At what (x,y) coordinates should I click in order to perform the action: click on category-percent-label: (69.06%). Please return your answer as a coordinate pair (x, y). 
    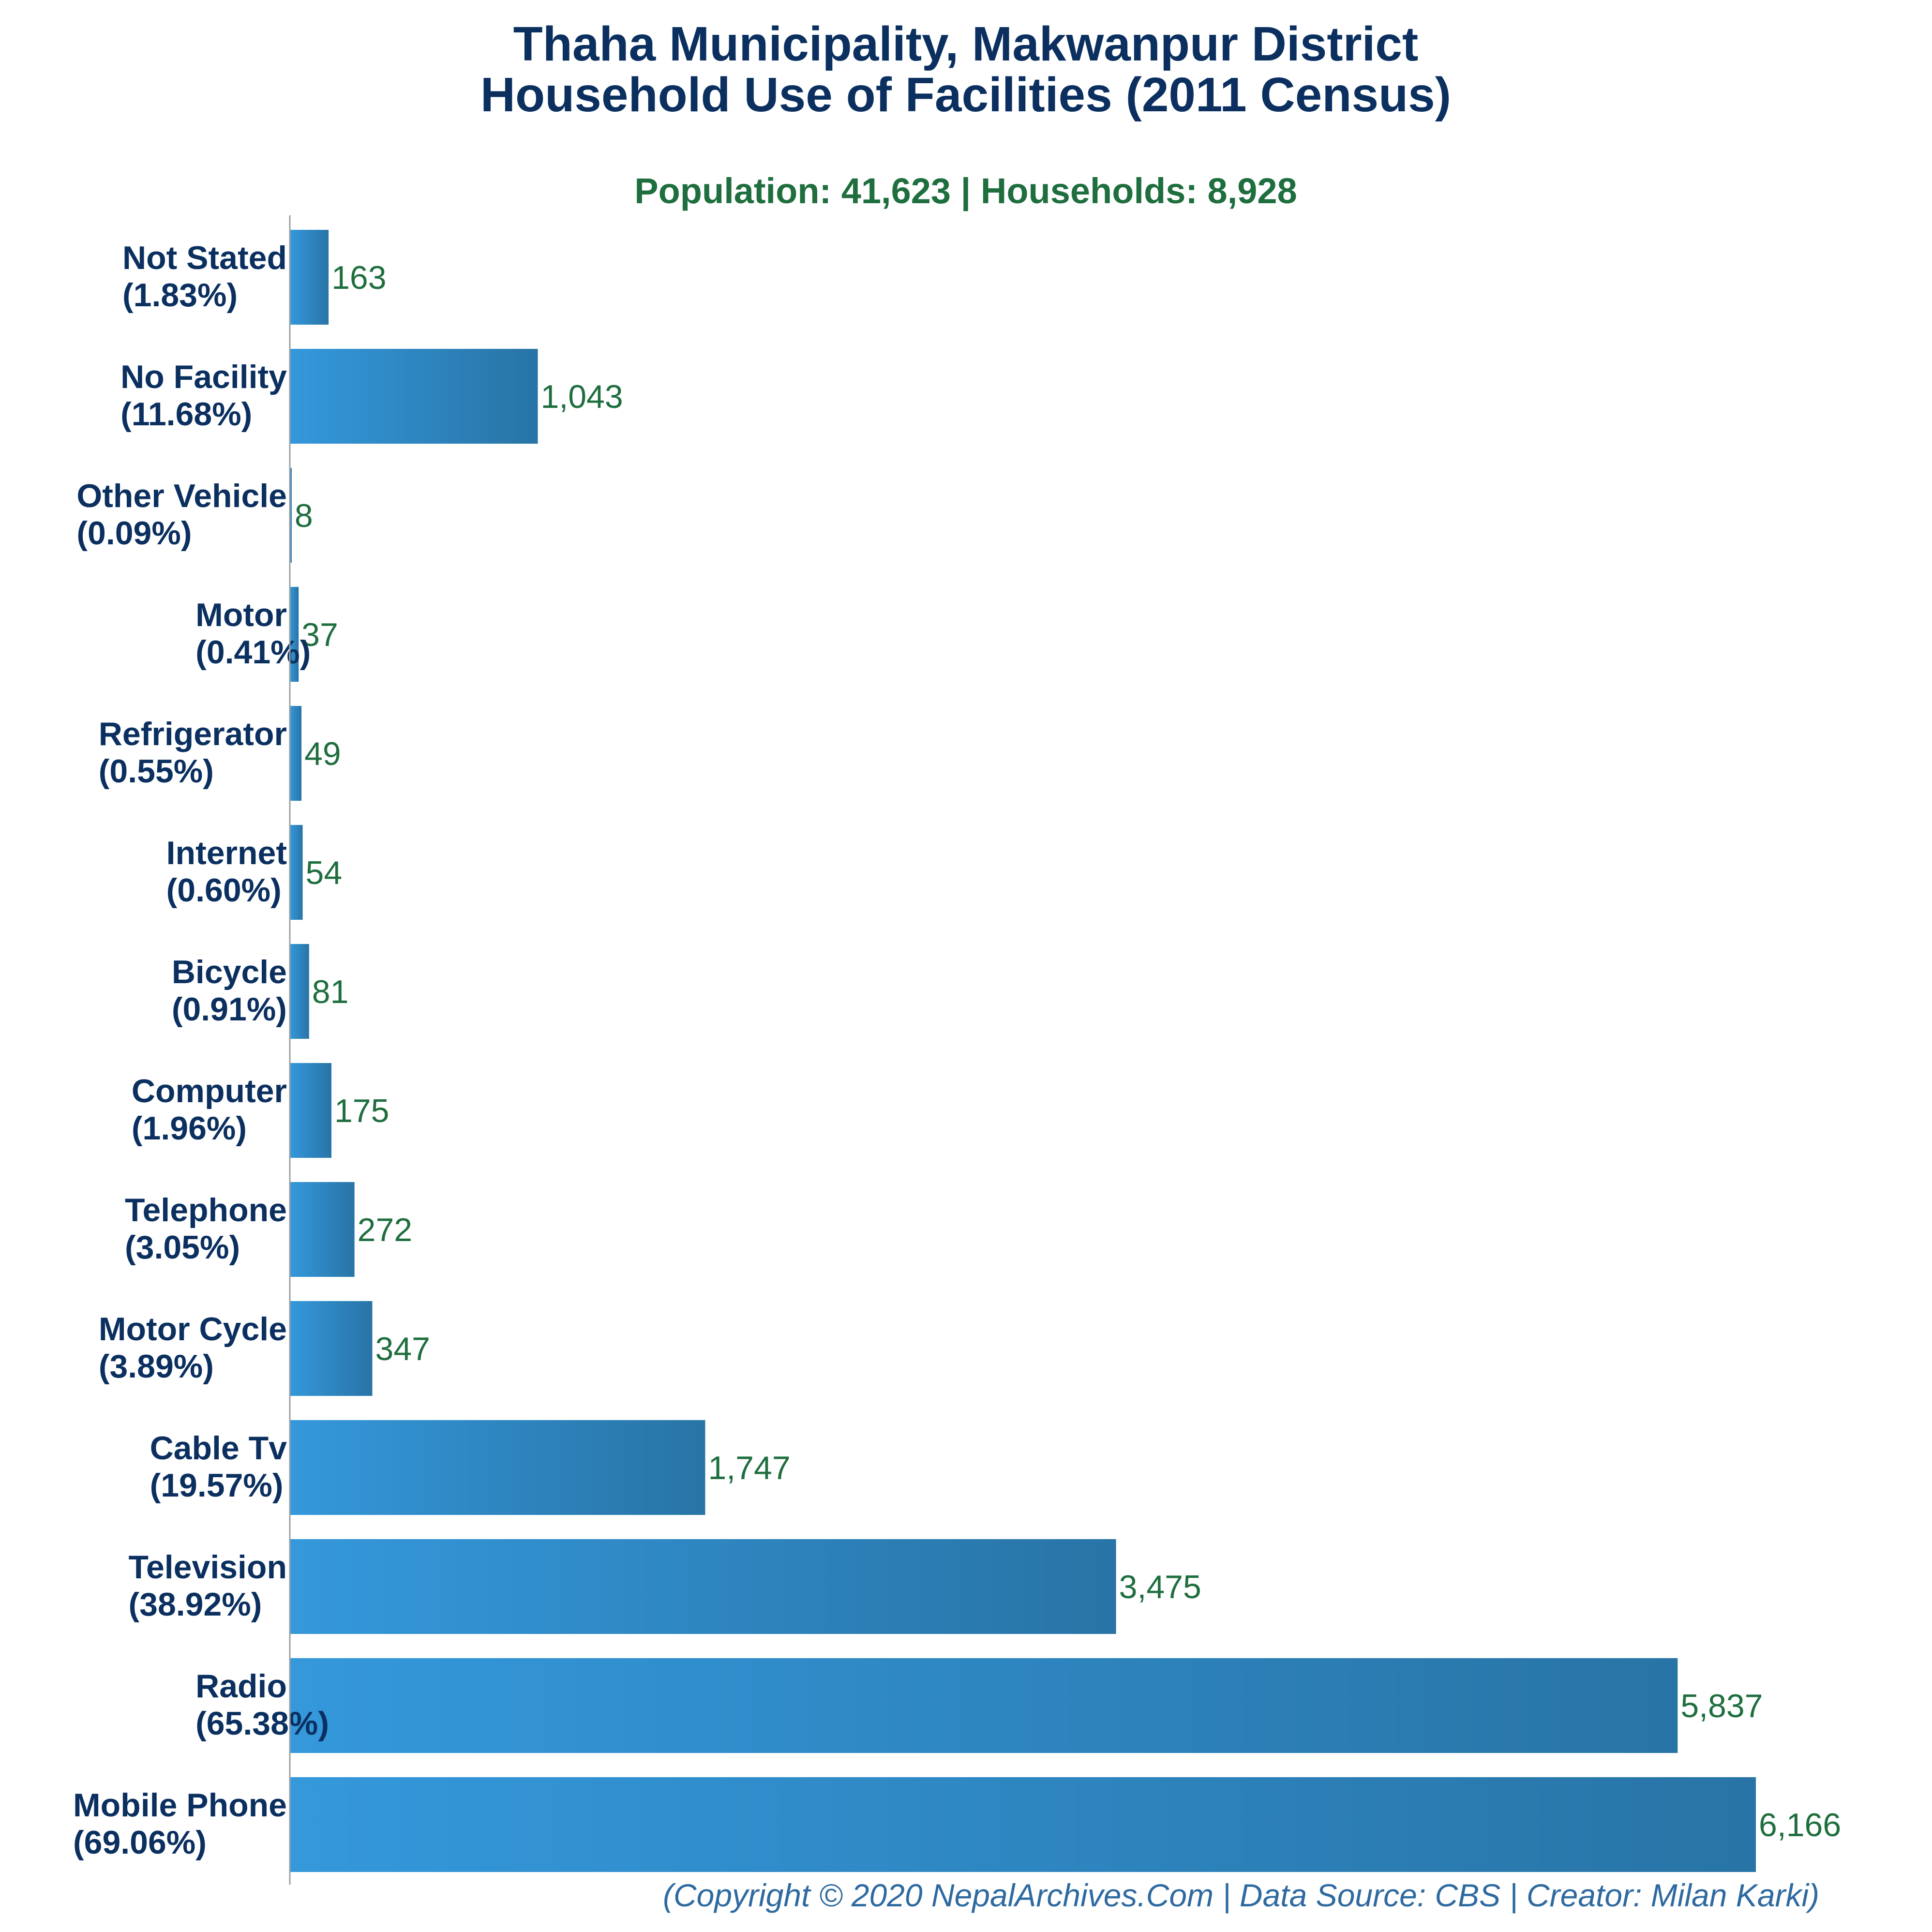
    Looking at the image, I should click on (140, 1842).